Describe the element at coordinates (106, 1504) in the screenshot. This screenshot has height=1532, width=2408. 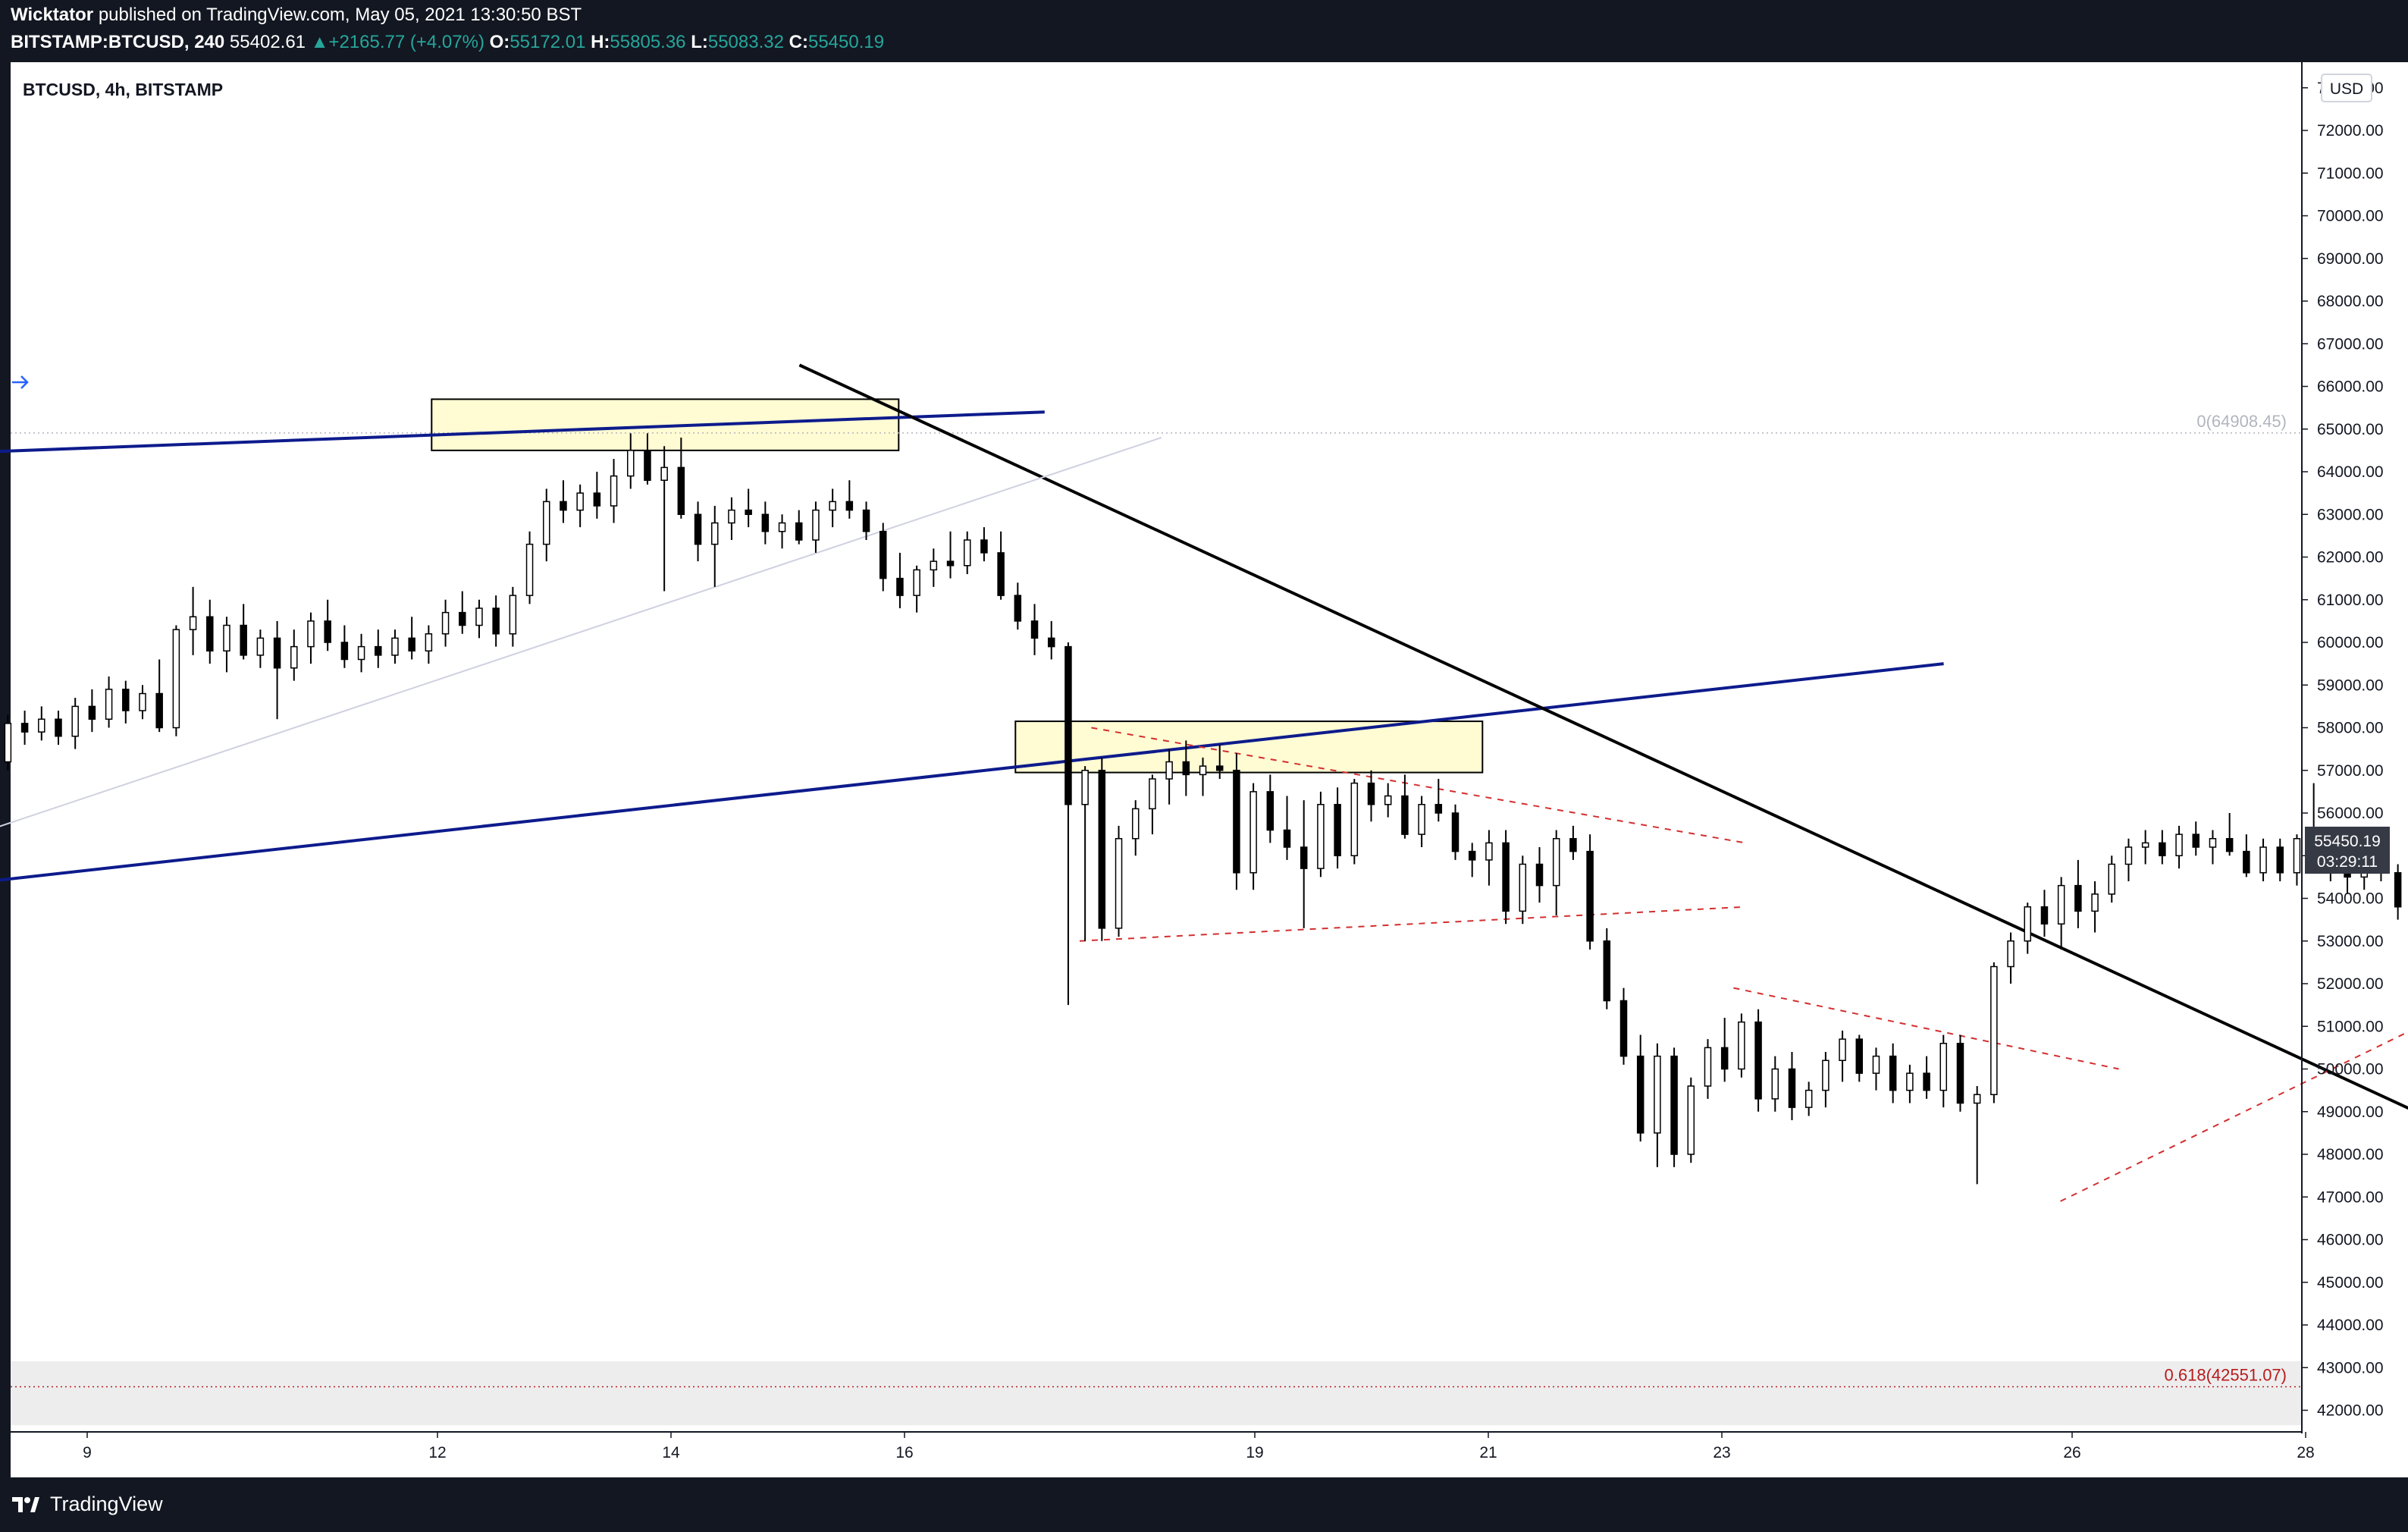
I see `footer-brand: TradingView` at that location.